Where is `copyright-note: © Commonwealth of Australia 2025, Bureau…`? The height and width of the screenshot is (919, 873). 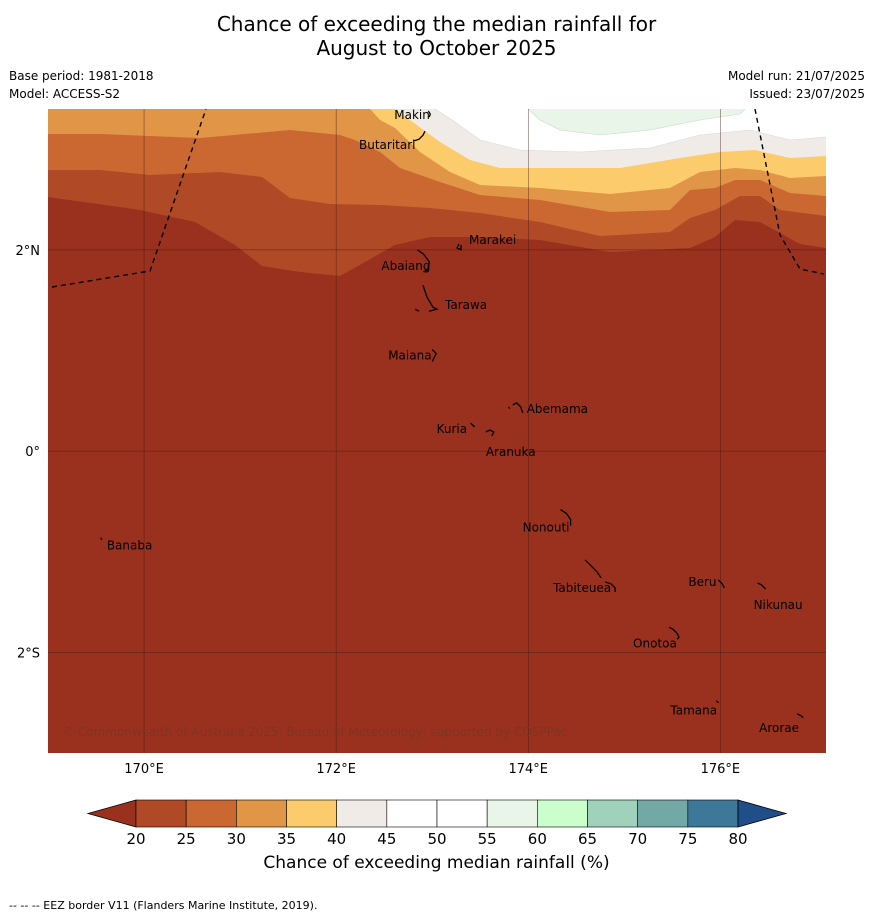
copyright-note: © Commonwealth of Australia 2025, Bureau… is located at coordinates (314, 732).